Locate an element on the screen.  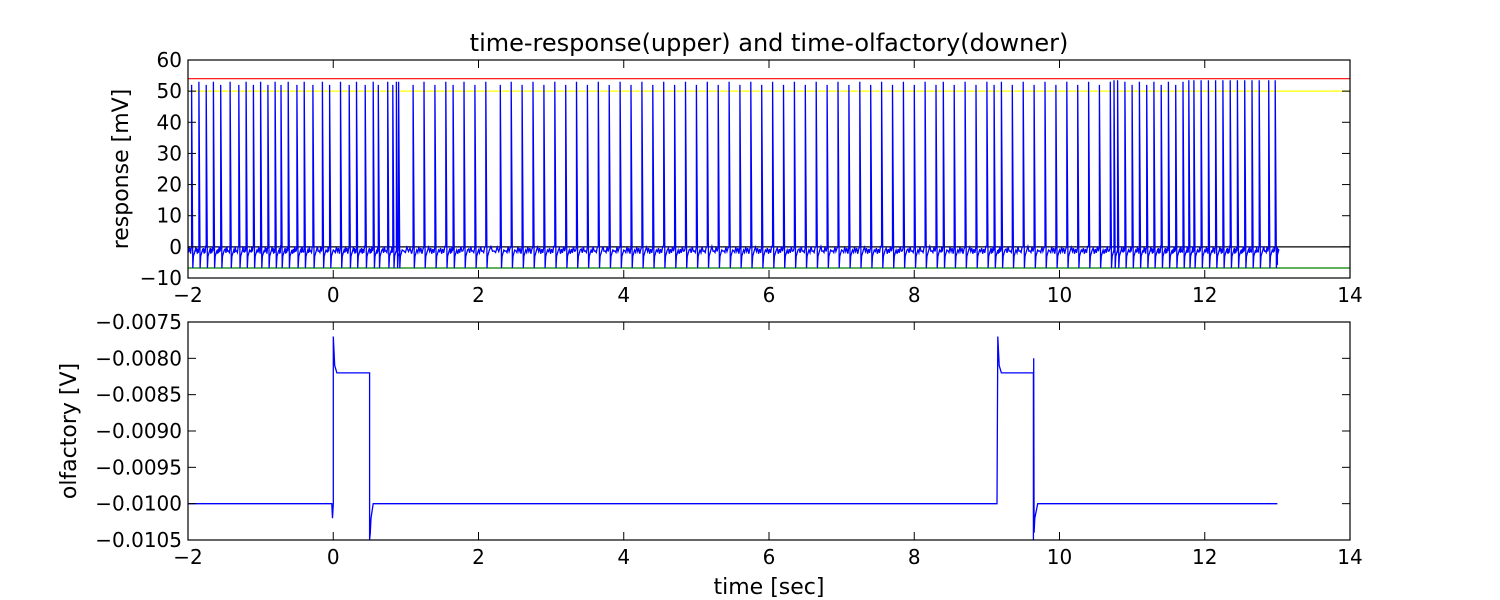
x-axis-title: time [sec] is located at coordinates (769, 587).